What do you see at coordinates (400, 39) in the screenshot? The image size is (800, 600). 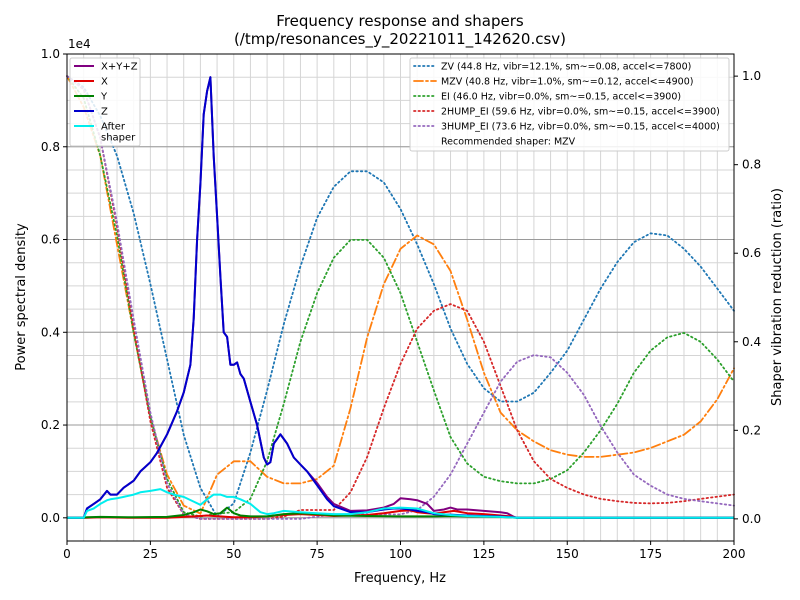 I see `chart-title-line-2: (/tmp/resonances_y_20221011_142620.csv)` at bounding box center [400, 39].